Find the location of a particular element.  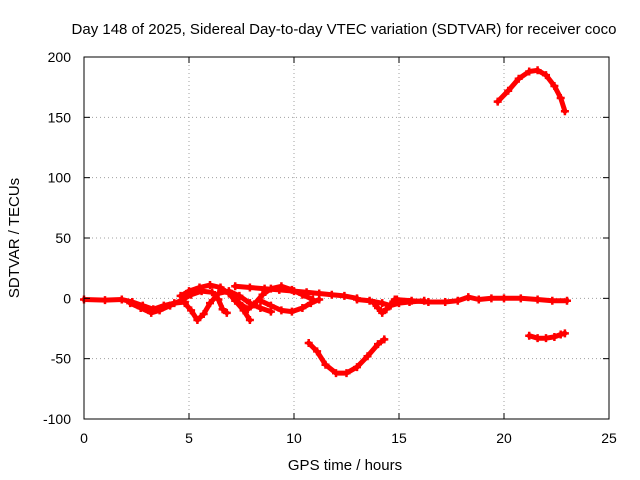

y-tick-label: 200 is located at coordinates (60, 57).